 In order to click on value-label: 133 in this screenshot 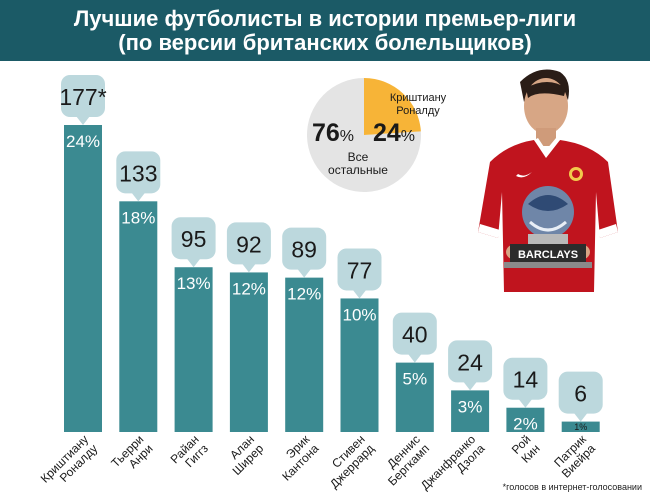, I will do `click(138, 173)`.